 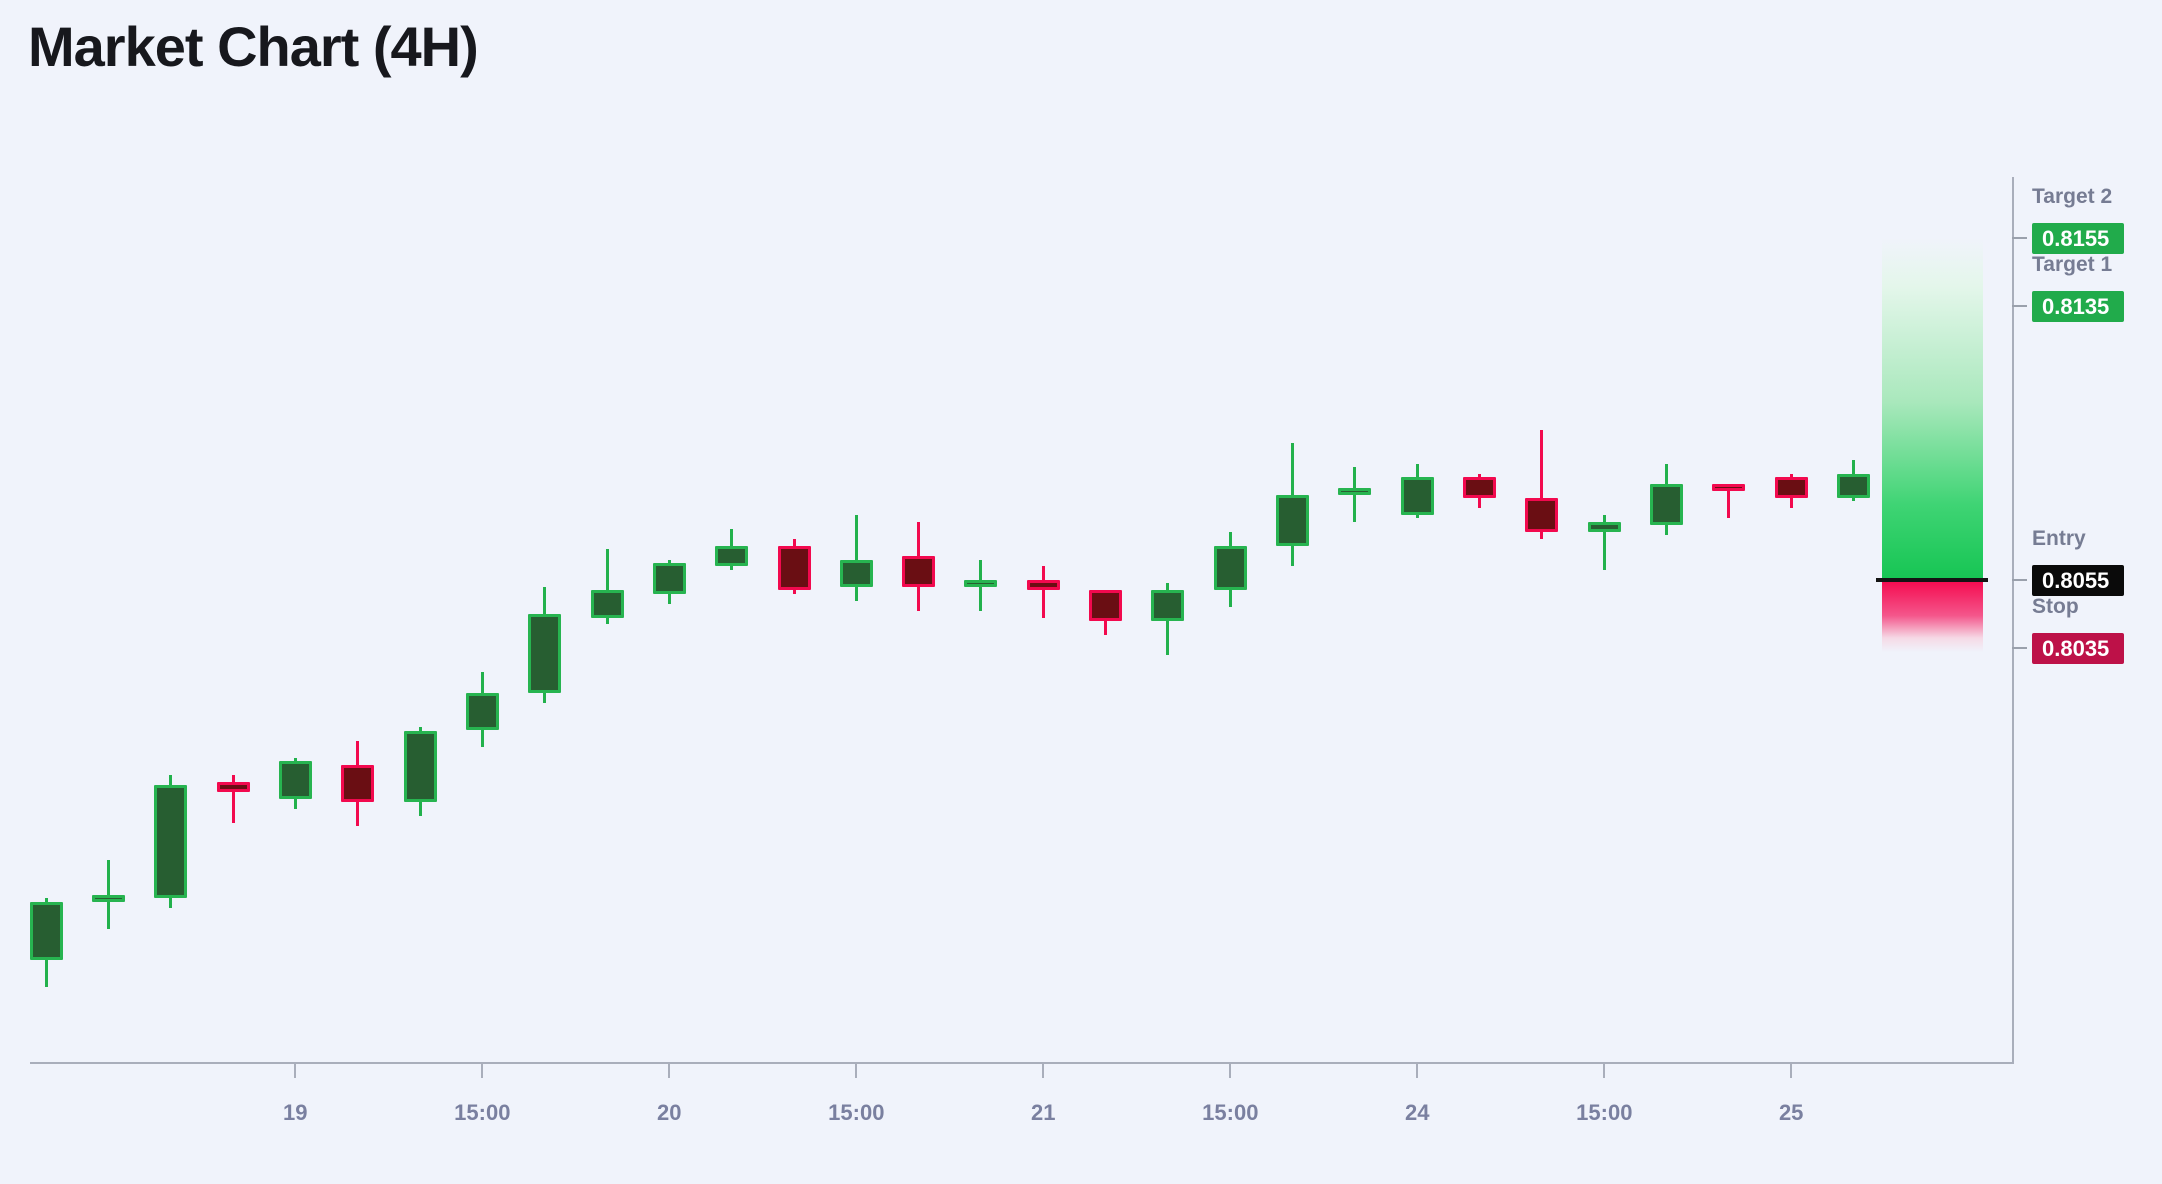 I want to click on entry-price-tick, so click(x=2019, y=580).